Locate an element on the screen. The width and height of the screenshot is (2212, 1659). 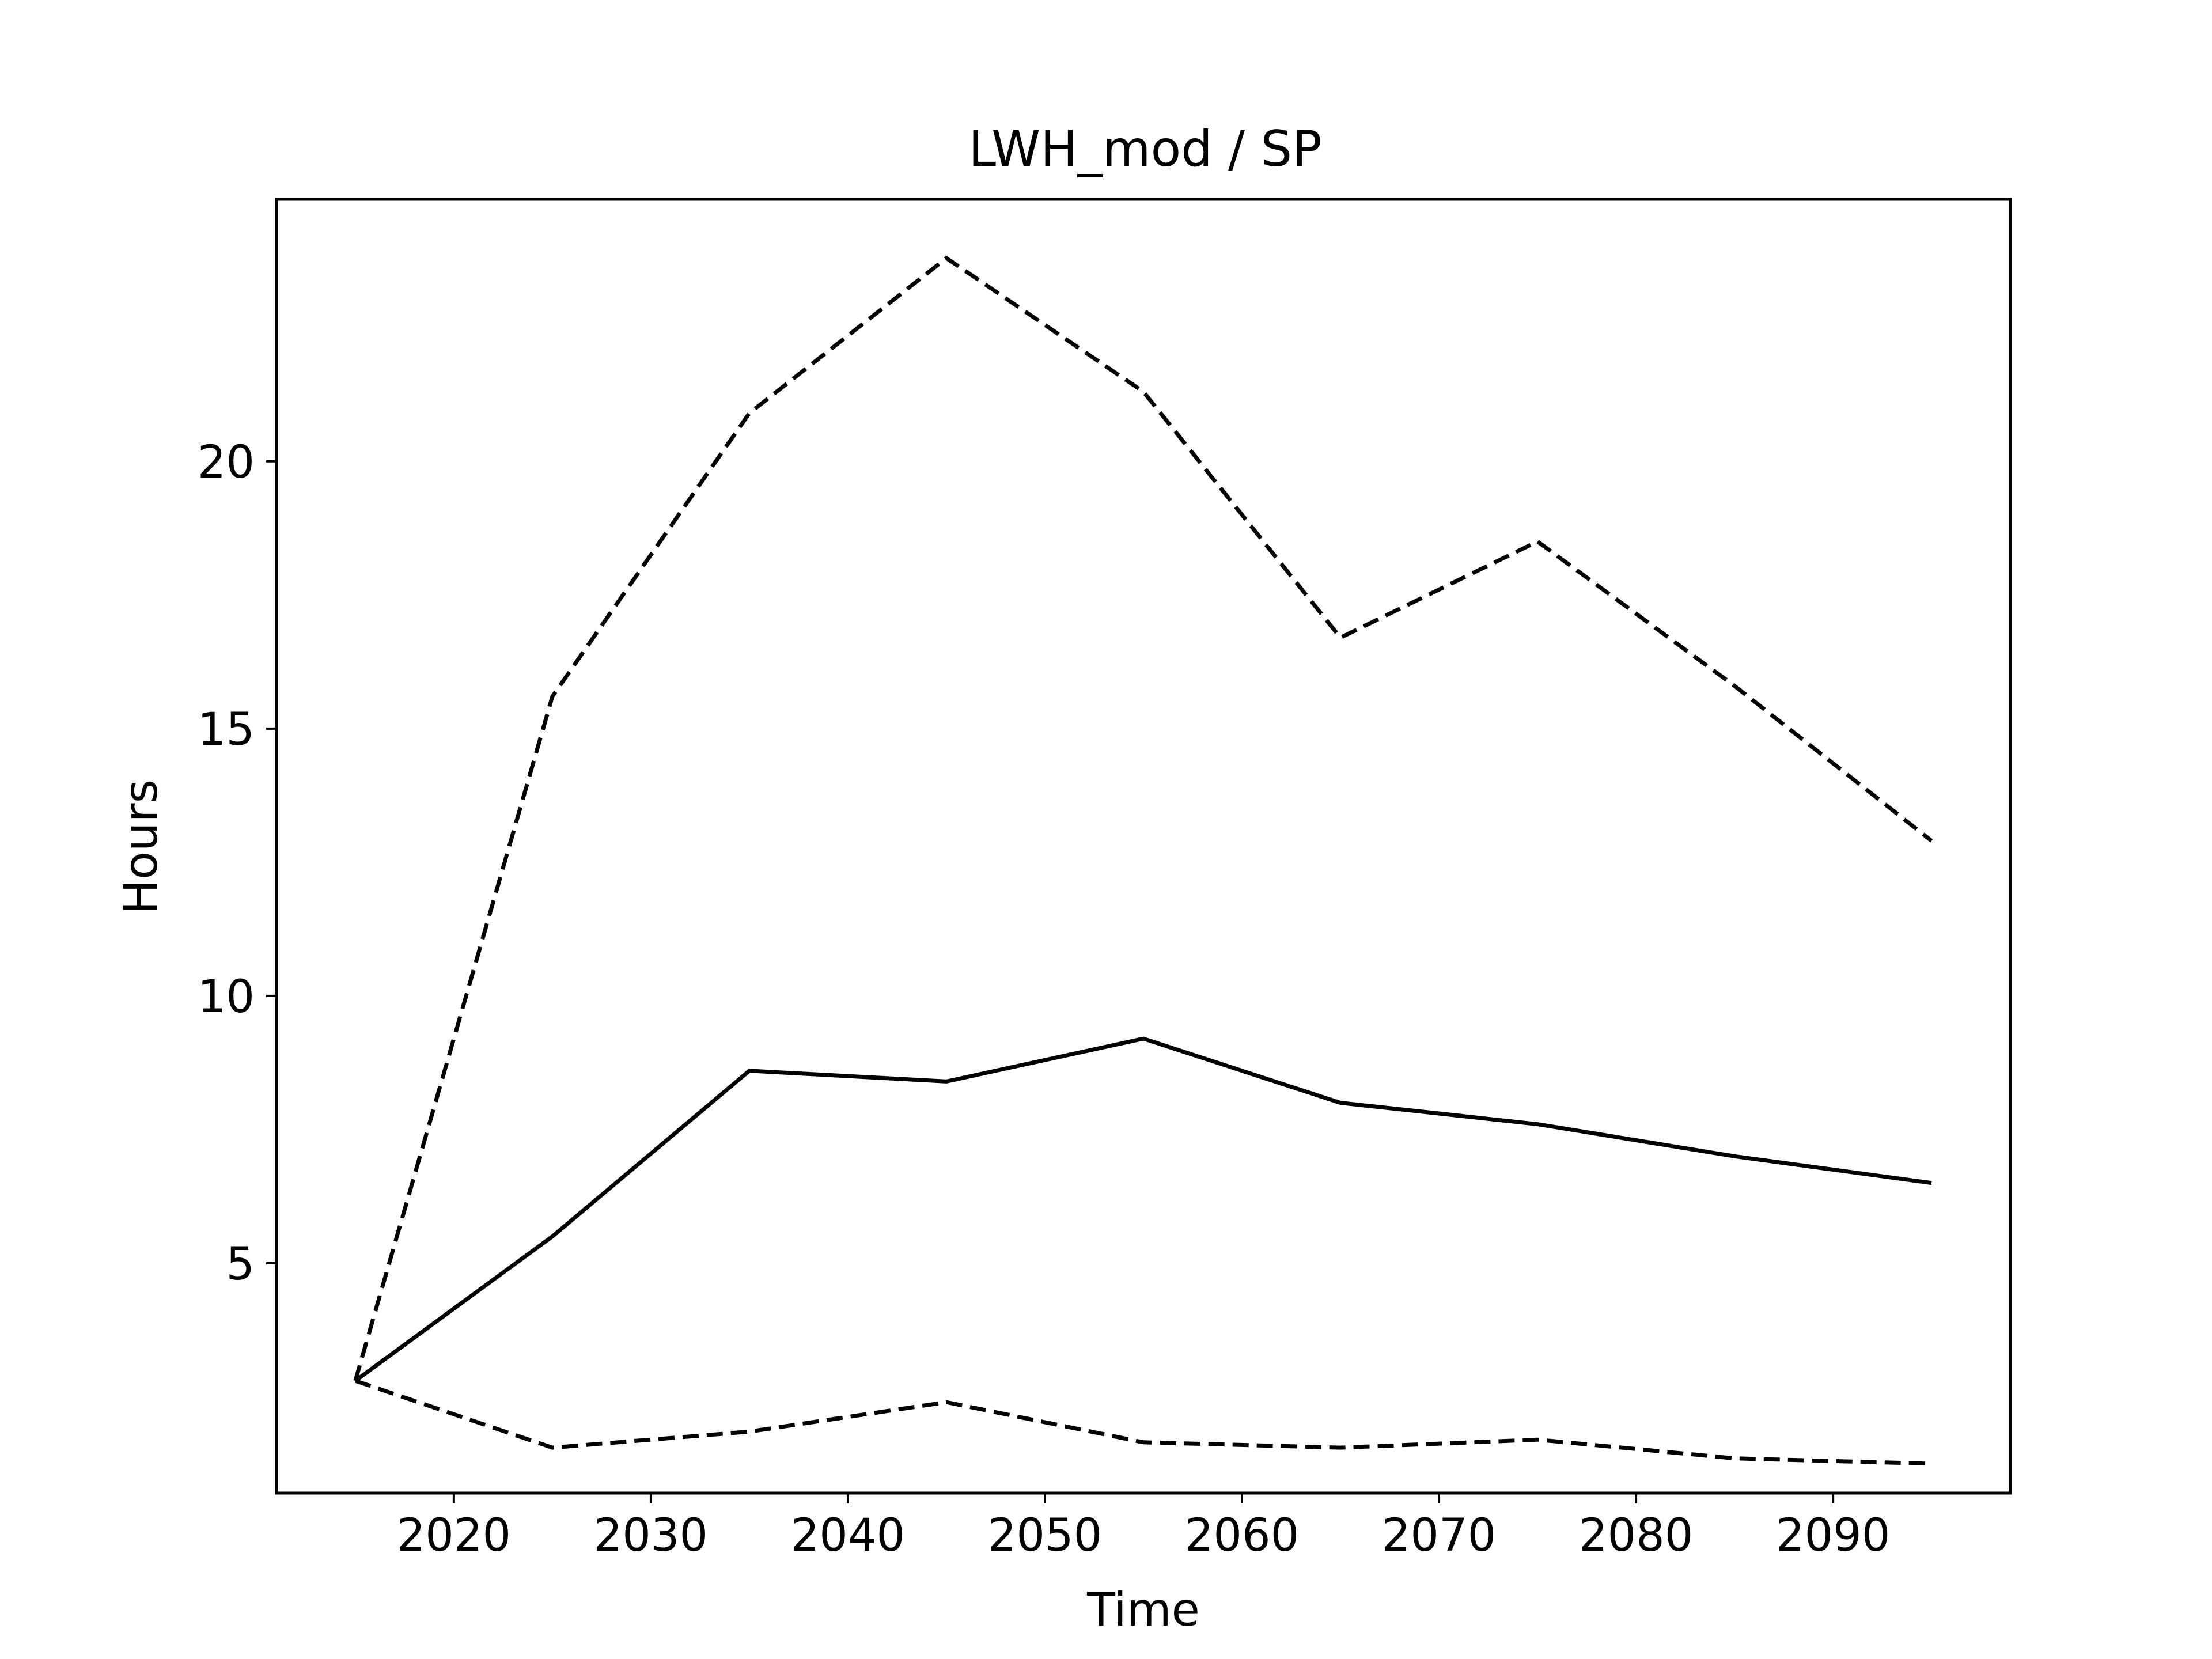
lower-dashed-series-line is located at coordinates (1143, 1422).